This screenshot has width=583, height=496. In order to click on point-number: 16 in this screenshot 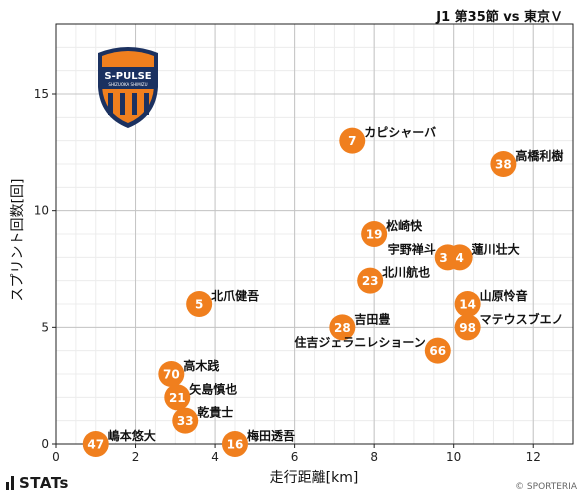, I will do `click(235, 445)`.